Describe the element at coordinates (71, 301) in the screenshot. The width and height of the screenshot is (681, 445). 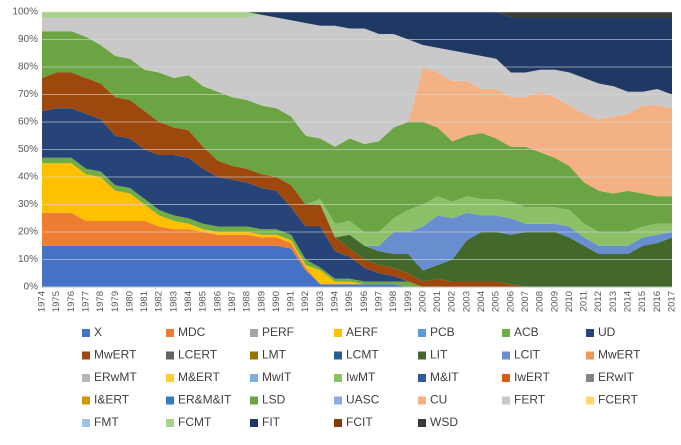
I see `x-tick-label: 1976` at that location.